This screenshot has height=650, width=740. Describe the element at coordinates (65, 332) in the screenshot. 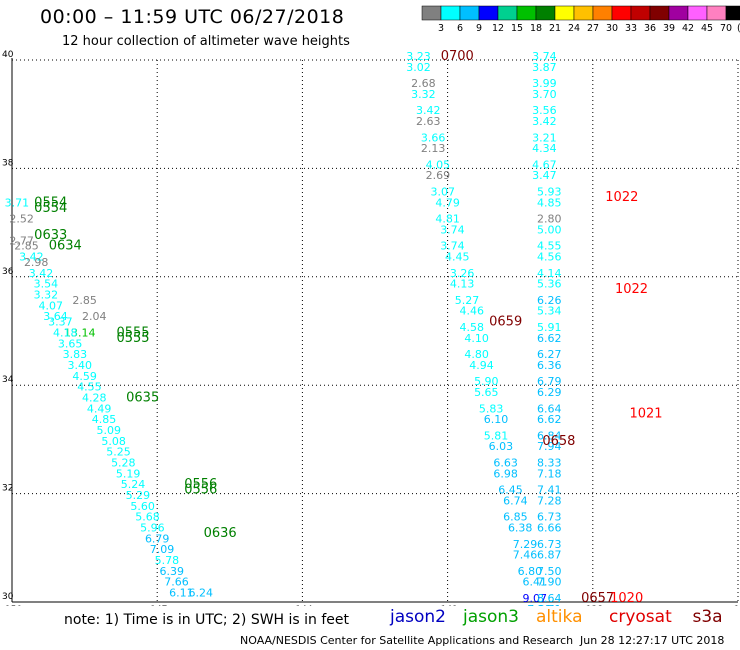

I see `wave-height-value: 4.18` at that location.